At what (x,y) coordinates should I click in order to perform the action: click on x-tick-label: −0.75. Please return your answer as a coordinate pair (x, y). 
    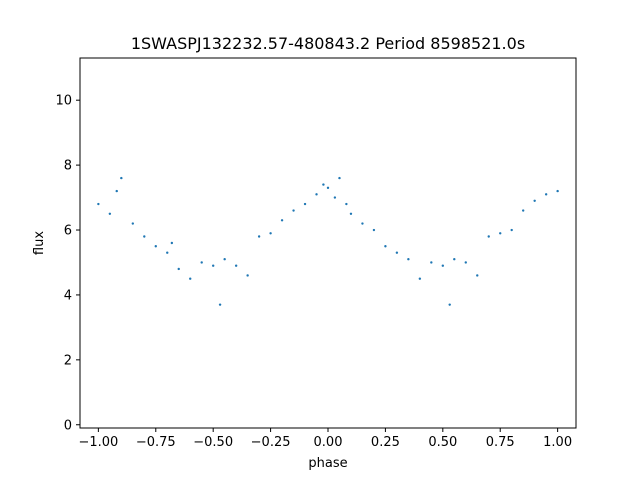
    Looking at the image, I should click on (156, 442).